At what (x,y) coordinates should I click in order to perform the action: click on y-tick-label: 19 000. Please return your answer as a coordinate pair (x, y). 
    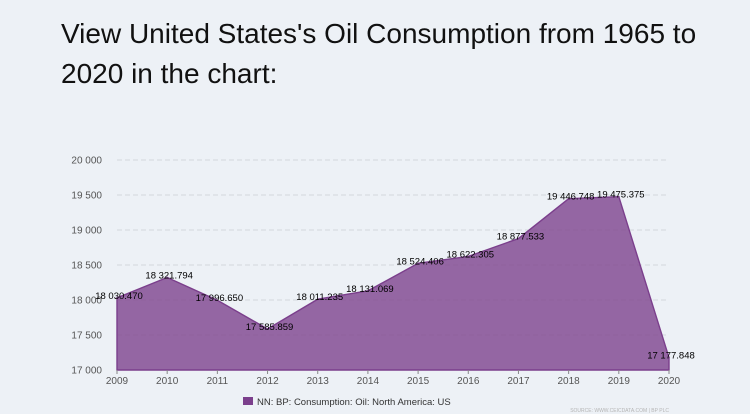
    Looking at the image, I should click on (86, 231).